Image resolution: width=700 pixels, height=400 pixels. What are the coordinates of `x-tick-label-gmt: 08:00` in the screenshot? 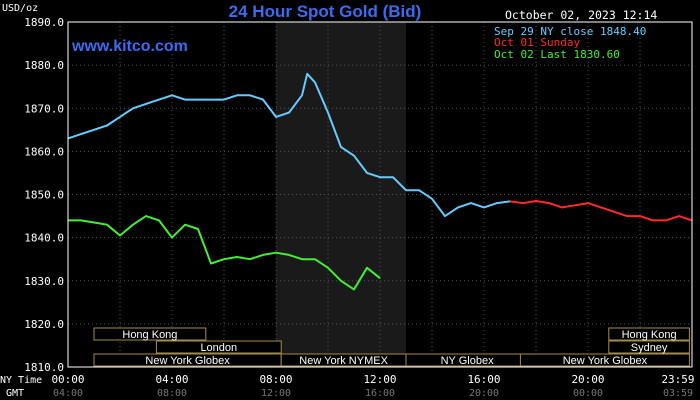 It's located at (172, 393).